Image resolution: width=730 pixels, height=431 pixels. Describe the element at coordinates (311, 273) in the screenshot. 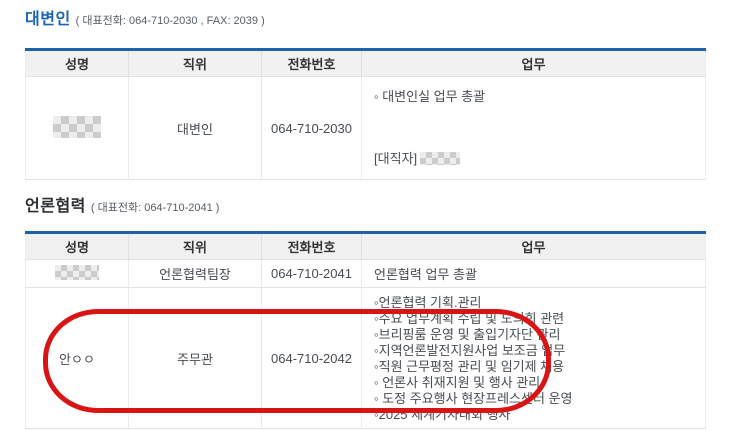

I see `phone-cell: 064-710-2041` at that location.